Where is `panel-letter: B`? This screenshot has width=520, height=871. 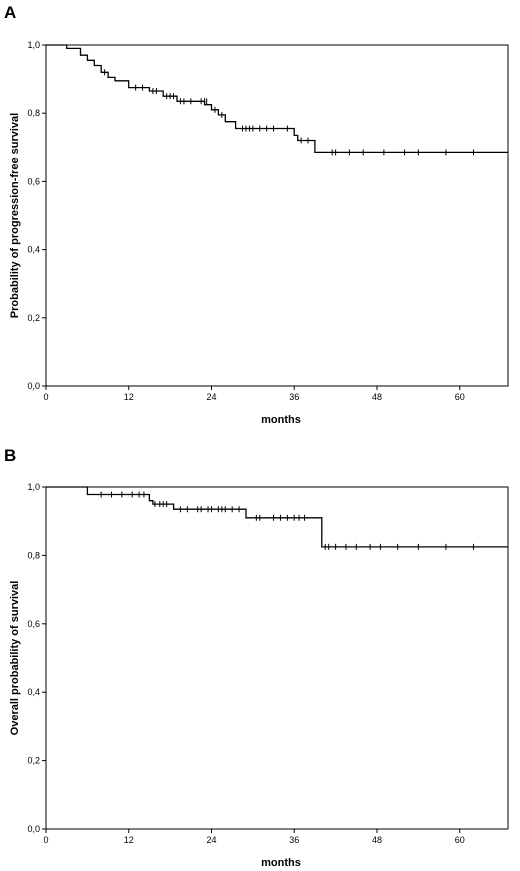
panel-letter: B is located at coordinates (10, 455).